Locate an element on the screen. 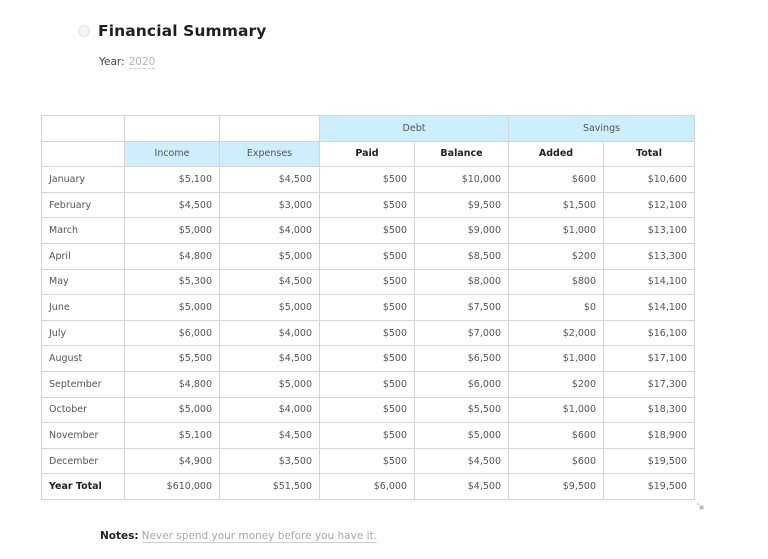 This screenshot has height=559, width=768. month-cell: November is located at coordinates (83, 435).